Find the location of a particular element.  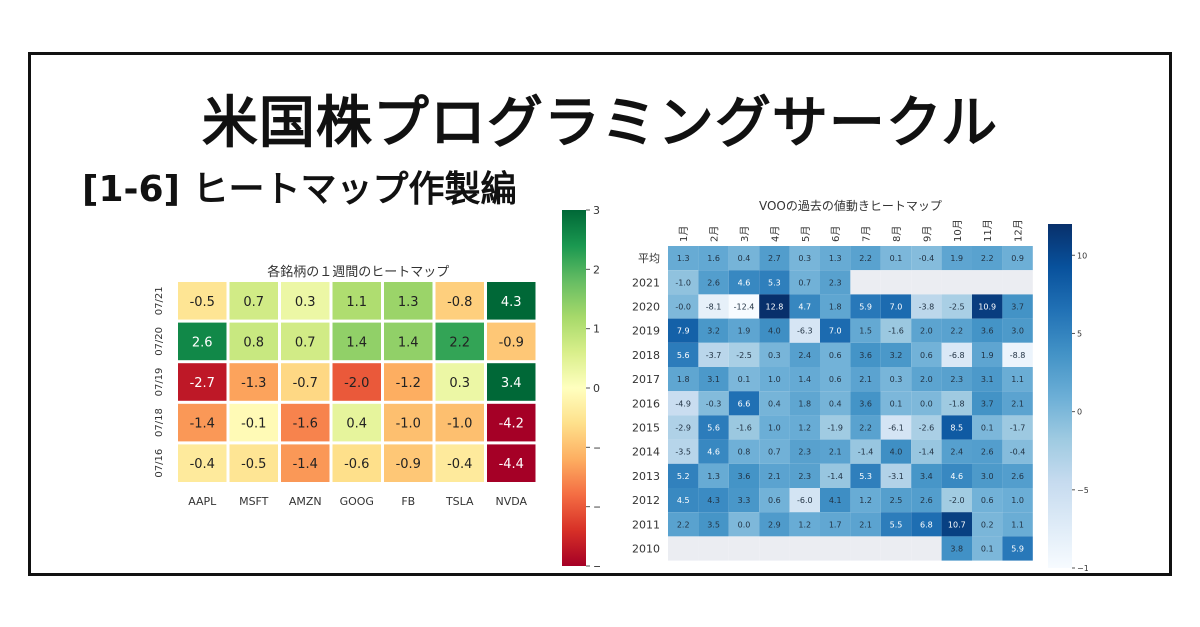

cell-label: 1.2 is located at coordinates (865, 500).